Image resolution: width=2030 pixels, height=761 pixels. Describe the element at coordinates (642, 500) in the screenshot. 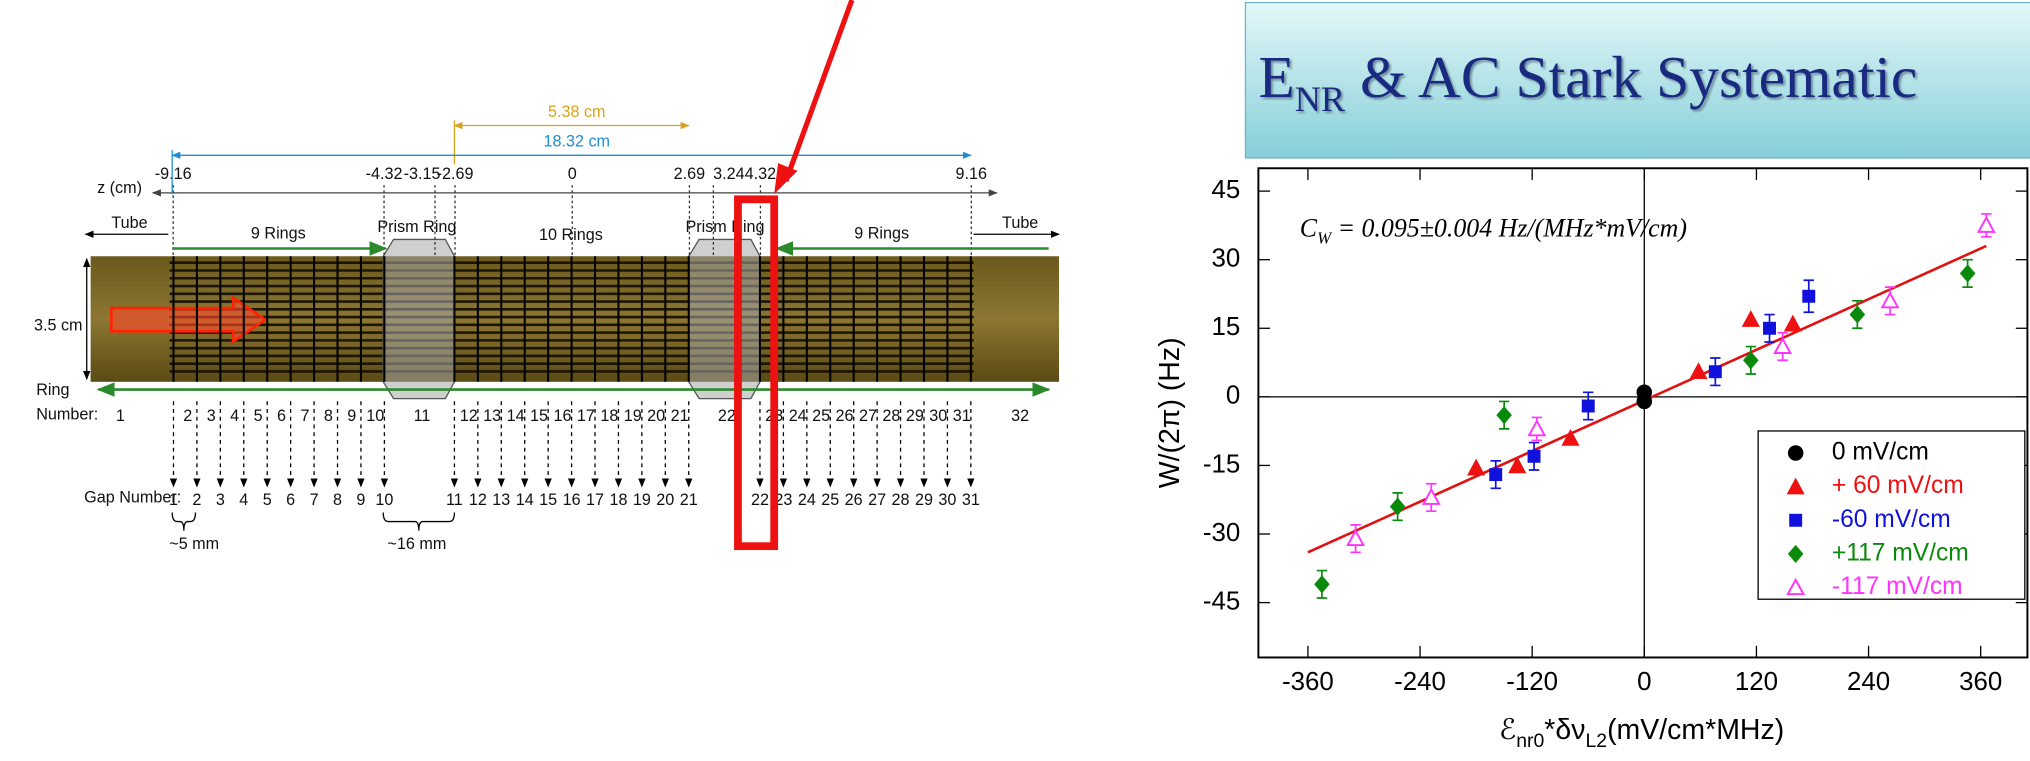

I see `gap-number: 19` at that location.